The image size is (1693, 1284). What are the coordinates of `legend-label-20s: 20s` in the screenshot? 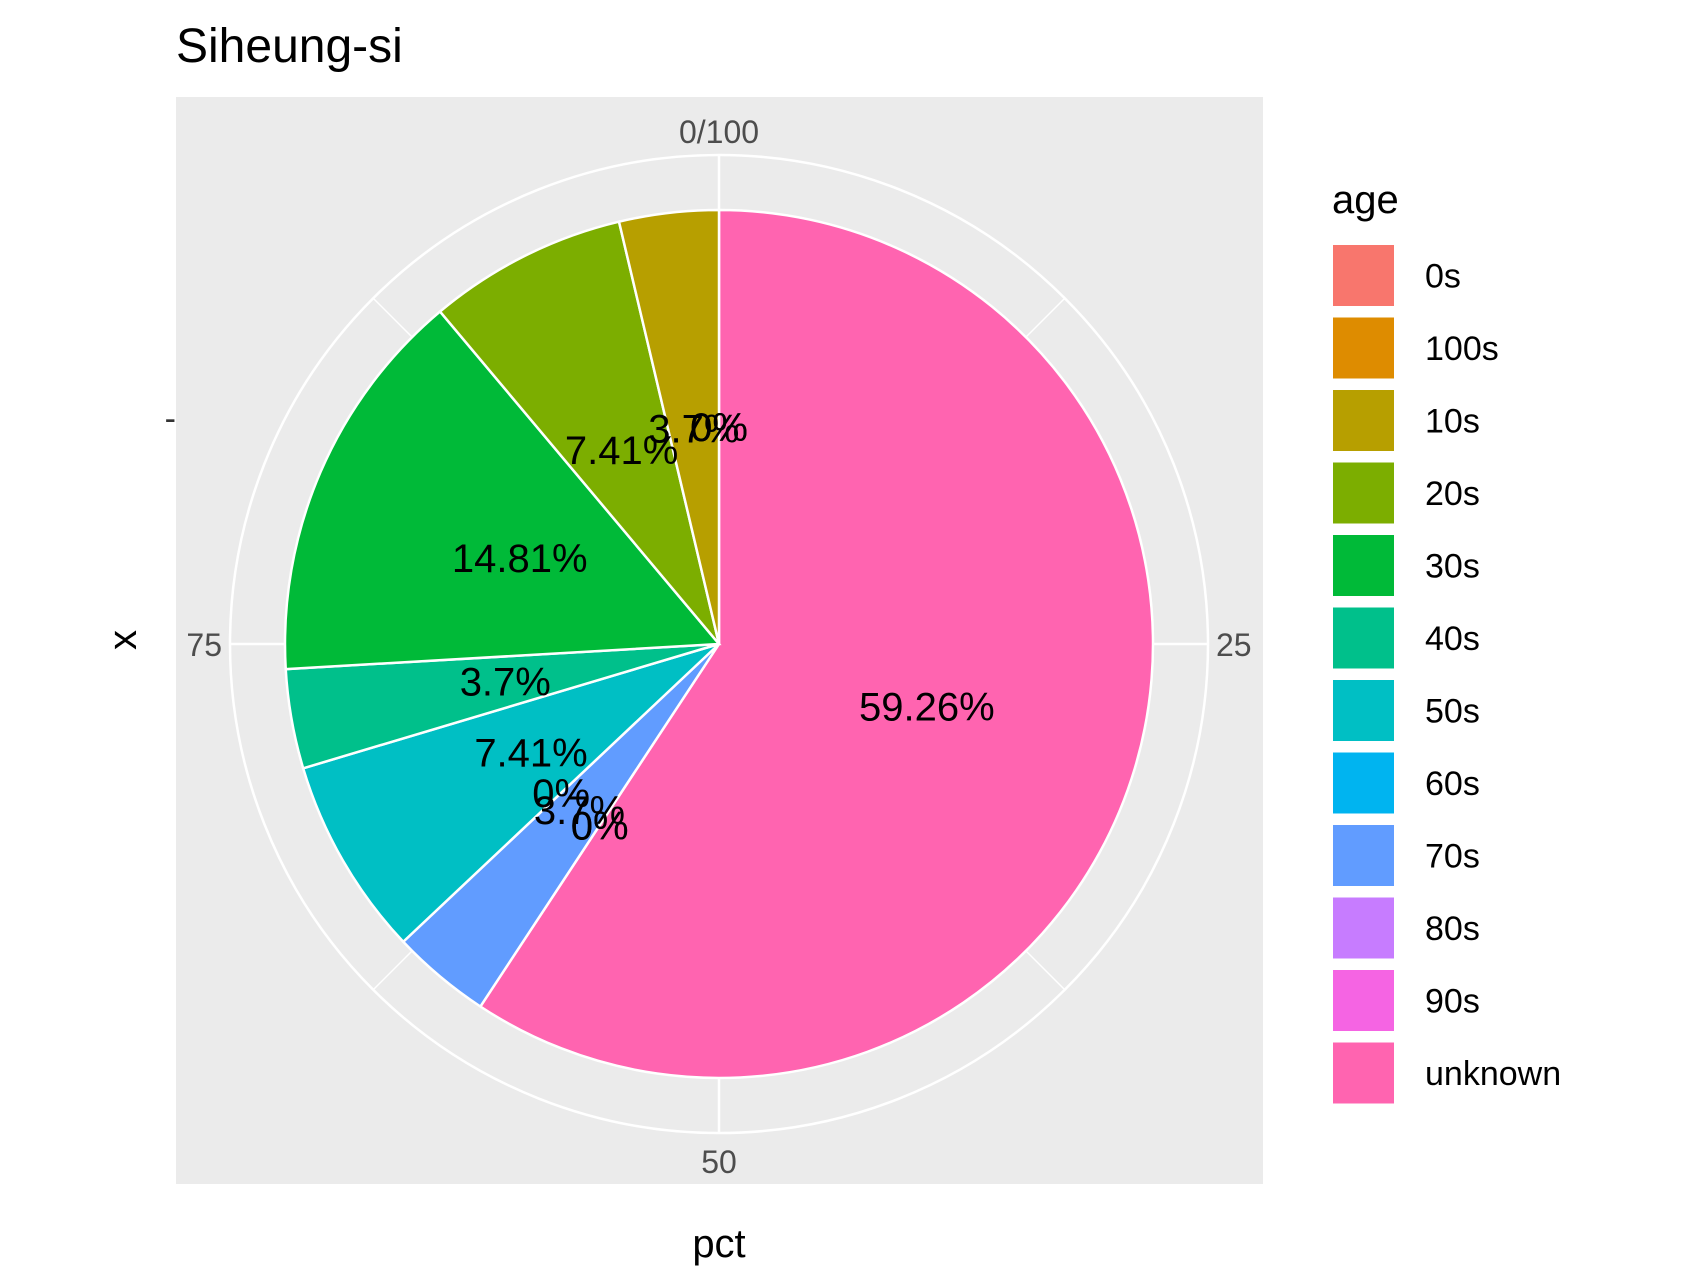 It's located at (1452, 494).